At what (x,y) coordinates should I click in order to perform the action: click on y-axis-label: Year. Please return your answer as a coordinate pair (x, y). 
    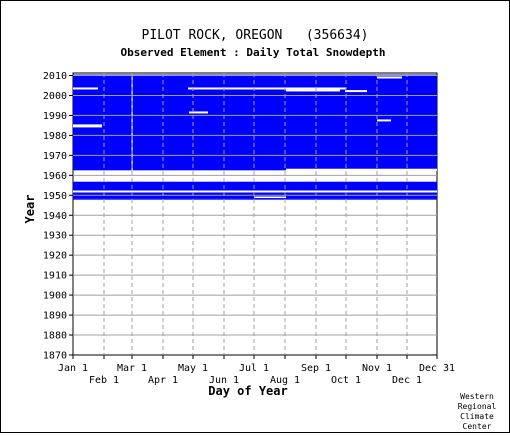
    Looking at the image, I should click on (30, 209).